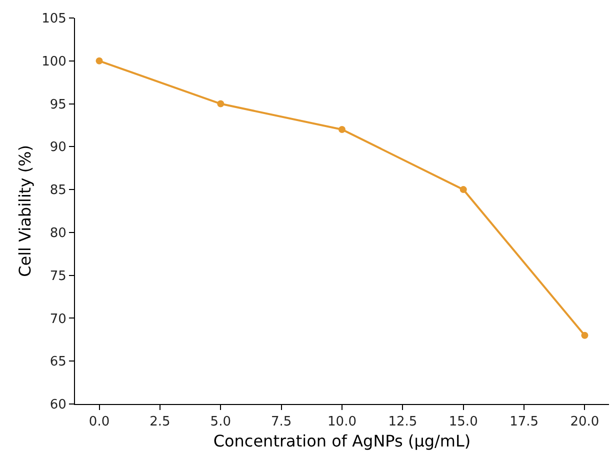 This screenshot has height=454, width=613. Describe the element at coordinates (58, 319) in the screenshot. I see `y-tick-label: 70` at that location.